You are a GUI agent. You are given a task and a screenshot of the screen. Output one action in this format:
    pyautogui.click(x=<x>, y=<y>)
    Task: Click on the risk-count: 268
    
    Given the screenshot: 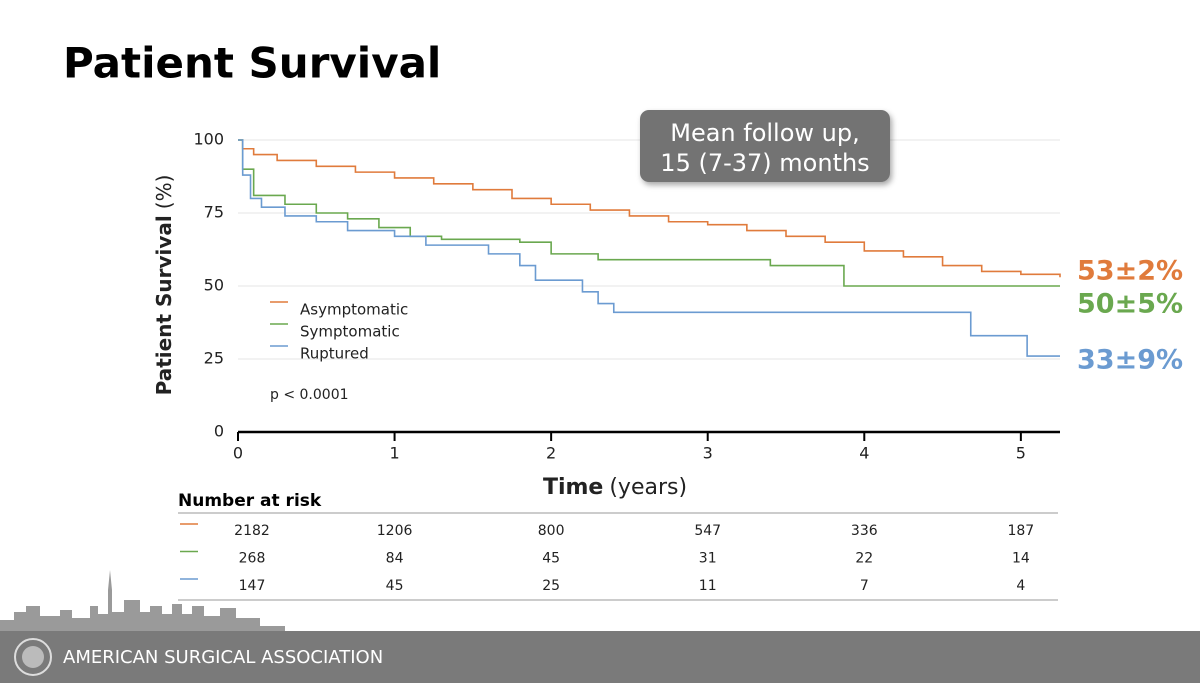 What is the action you would take?
    pyautogui.click(x=252, y=559)
    